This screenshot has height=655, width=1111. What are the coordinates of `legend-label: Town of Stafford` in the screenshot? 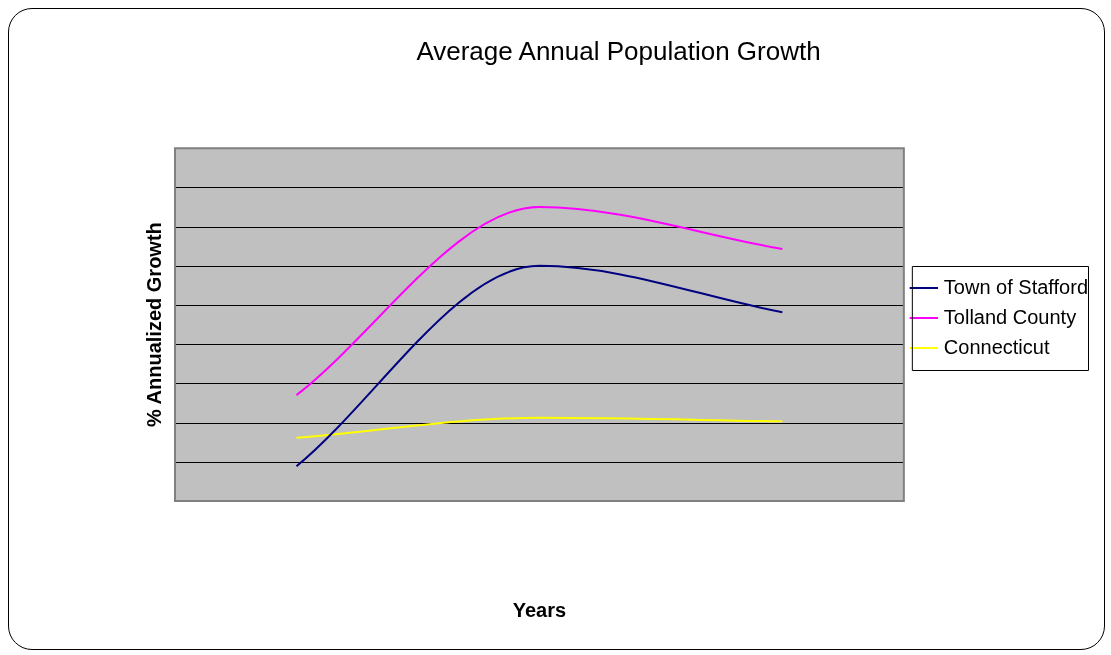 It's located at (1016, 286).